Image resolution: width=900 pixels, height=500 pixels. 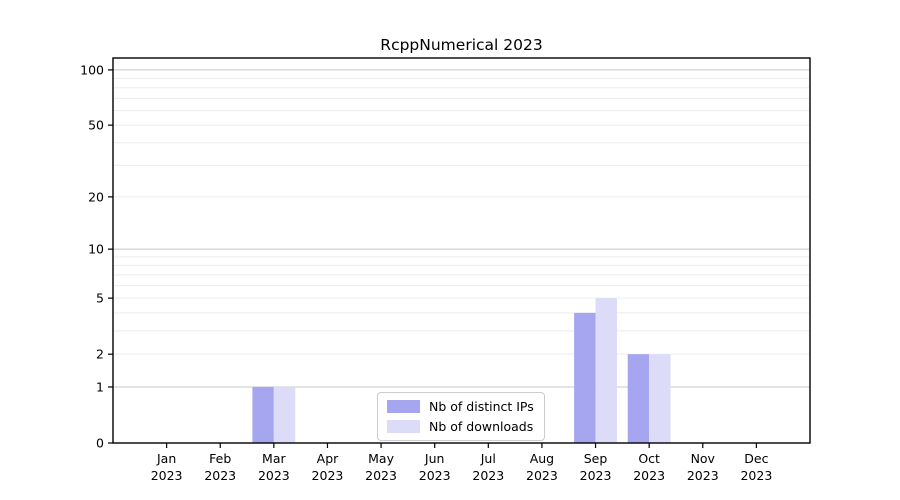 I want to click on x-tick-label-month: Feb, so click(x=220, y=458).